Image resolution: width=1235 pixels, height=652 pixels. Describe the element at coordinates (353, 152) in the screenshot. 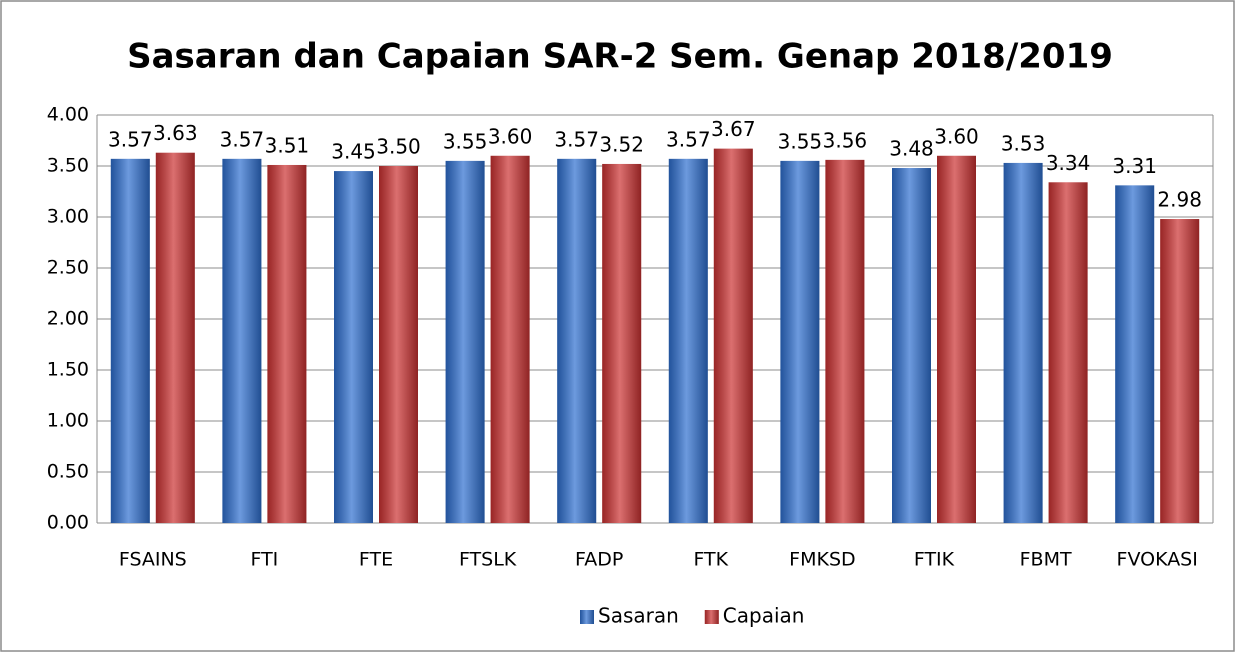

I see `data-label: 3.45` at that location.